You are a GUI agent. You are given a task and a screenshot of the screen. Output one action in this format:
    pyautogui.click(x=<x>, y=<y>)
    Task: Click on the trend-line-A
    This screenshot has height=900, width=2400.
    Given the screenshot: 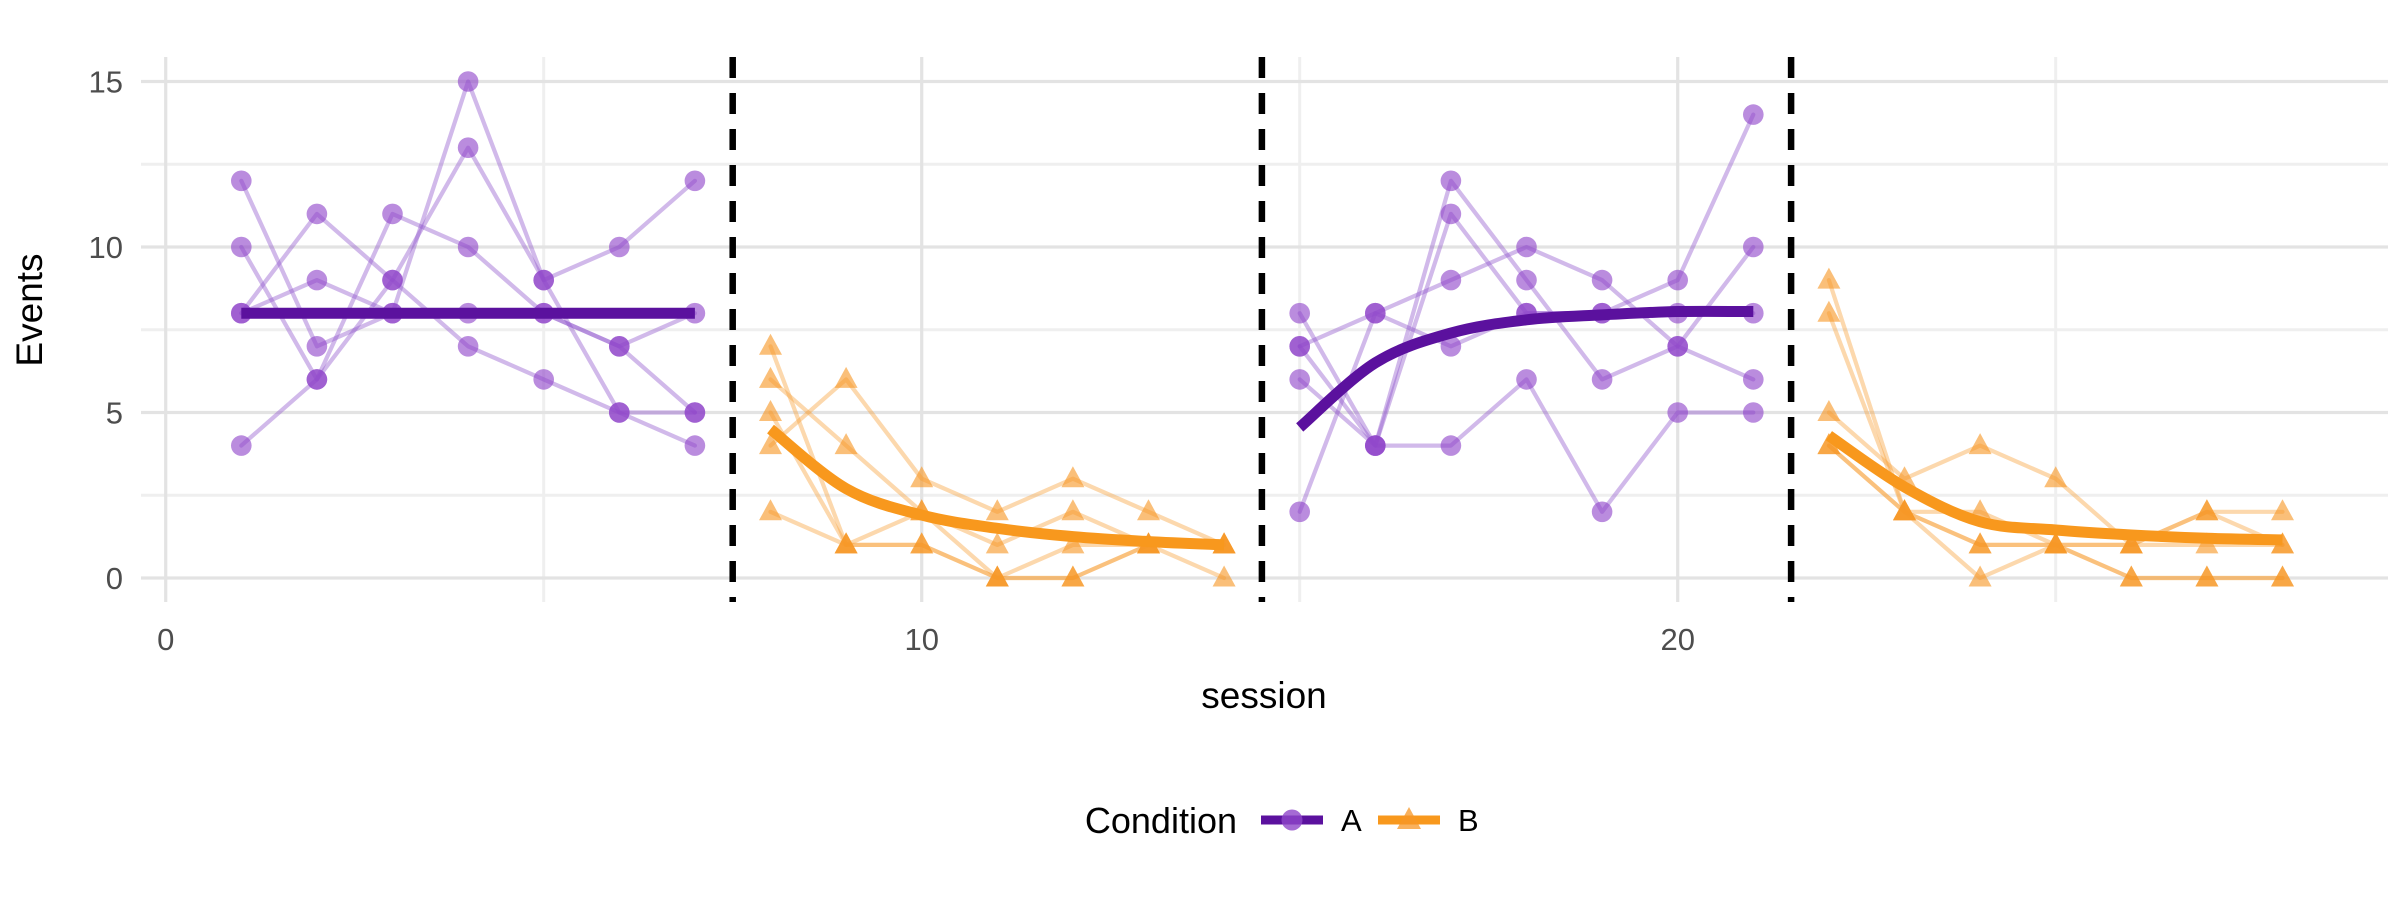 What is the action you would take?
    pyautogui.click(x=1525, y=368)
    